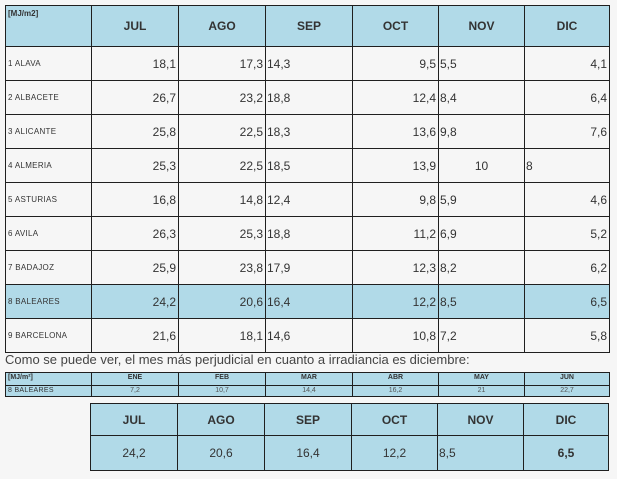 Image resolution: width=617 pixels, height=479 pixels. I want to click on table-header-row: [MJ/m2] JUL AGO SEP OCT NOV DIC, so click(307, 26).